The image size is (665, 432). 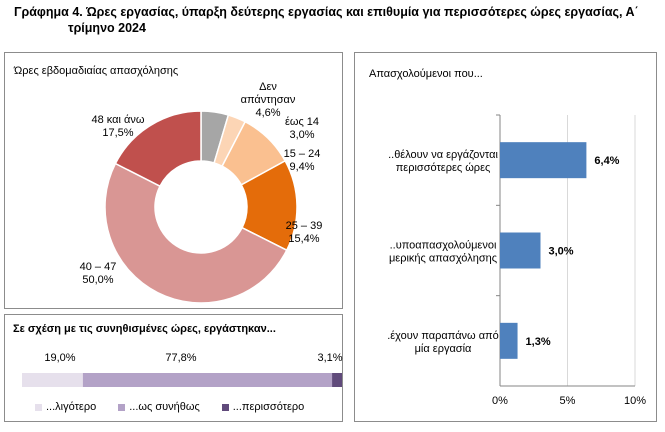 I want to click on stacked-bar-legend: ...λιγότερο ...ως συνήθως ...περισσότερο, so click(x=169, y=407).